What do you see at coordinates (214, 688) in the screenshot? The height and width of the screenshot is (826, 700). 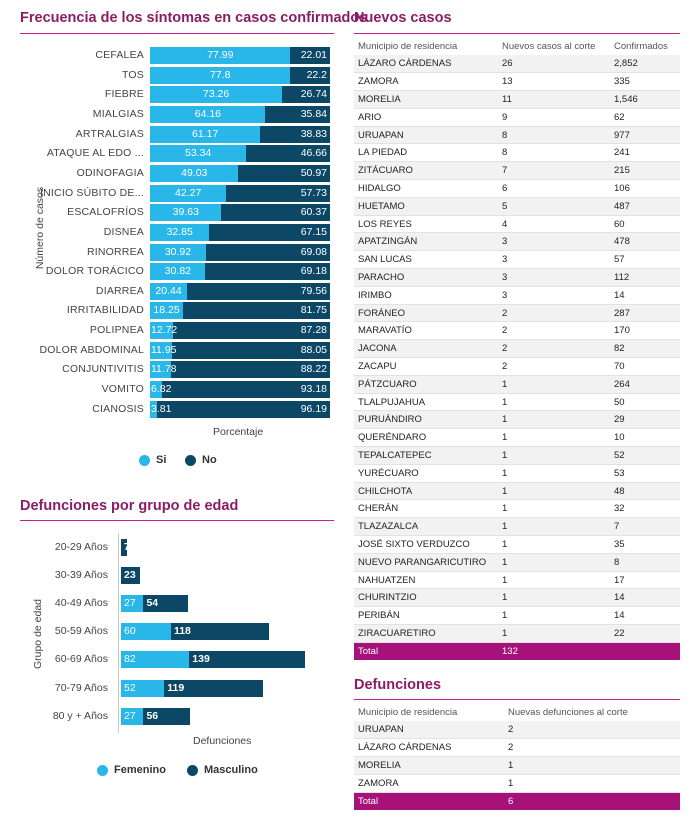 I see `bar-masculino-70-79-anos` at bounding box center [214, 688].